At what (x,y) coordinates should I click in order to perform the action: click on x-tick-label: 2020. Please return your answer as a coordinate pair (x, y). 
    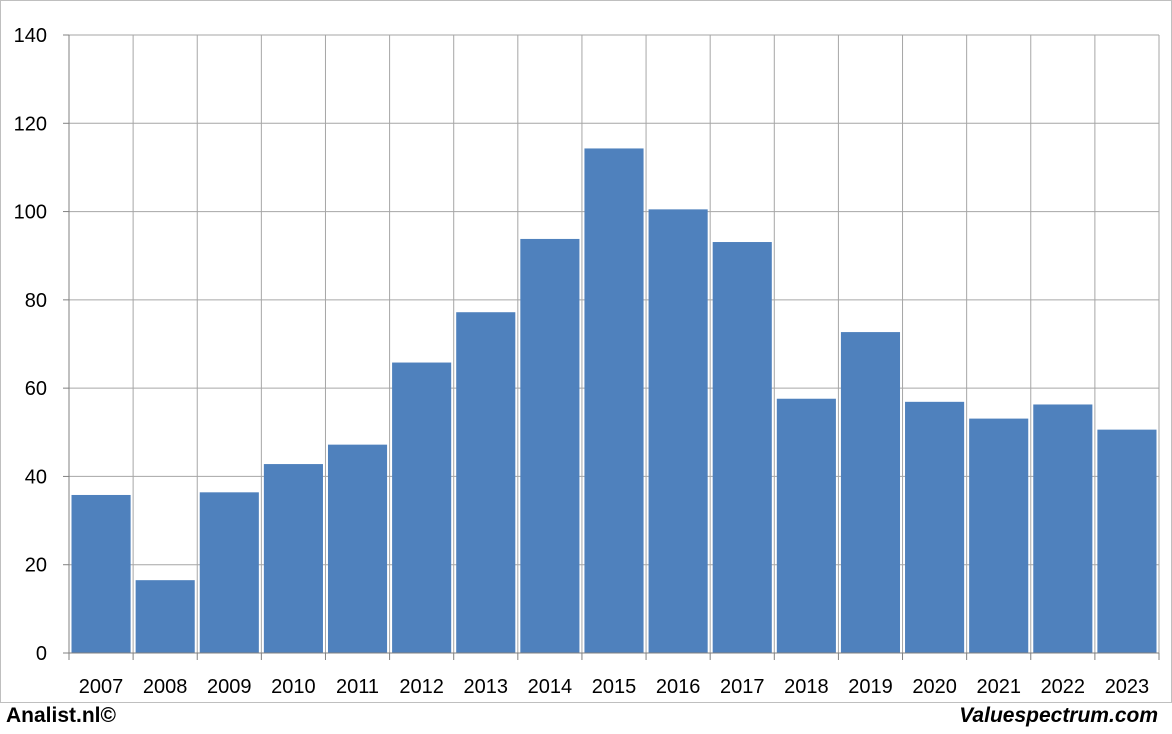
    Looking at the image, I should click on (934, 687).